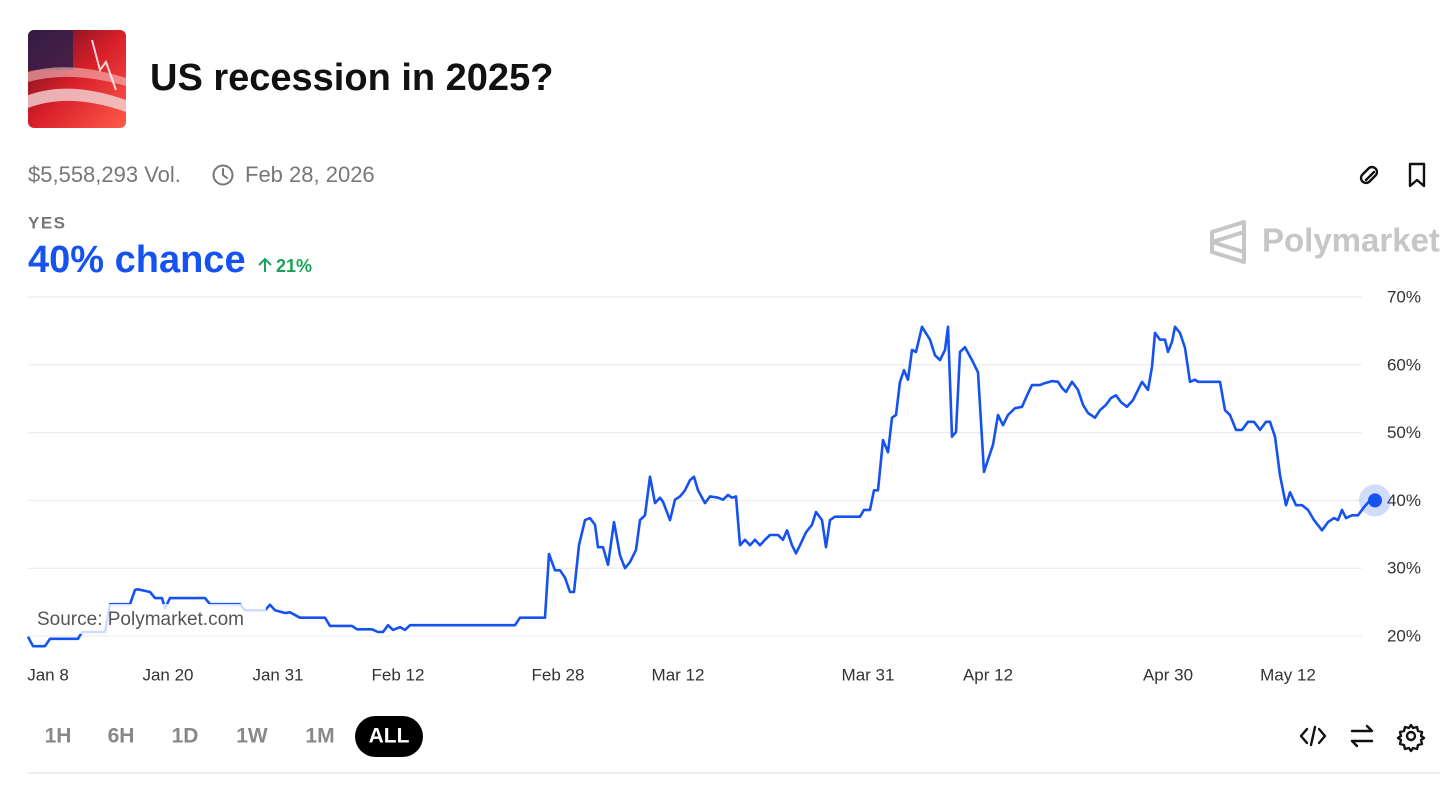  I want to click on settings-button, so click(1411, 738).